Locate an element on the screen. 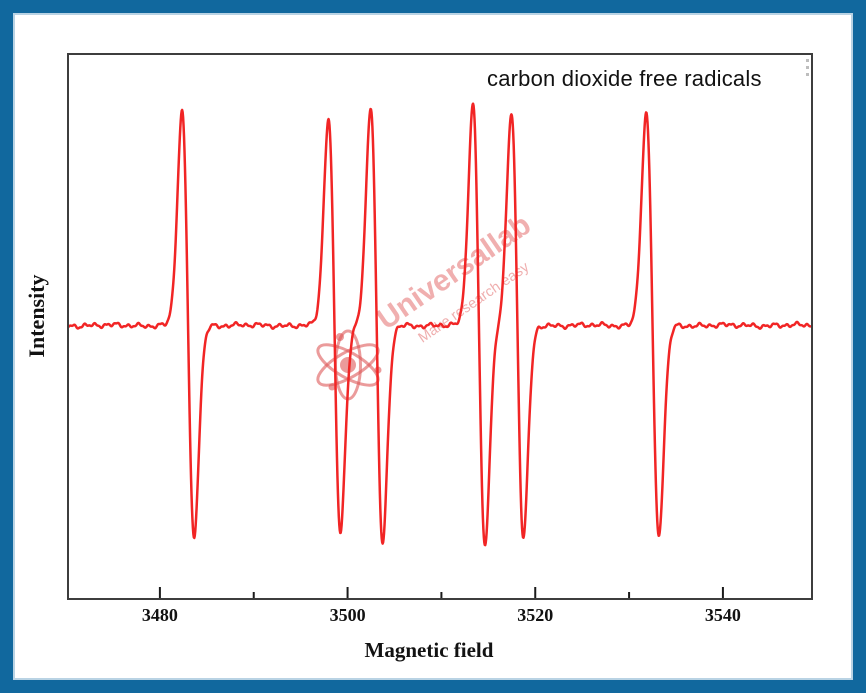 This screenshot has width=866, height=693. x-tick-label: 3500 is located at coordinates (347, 615).